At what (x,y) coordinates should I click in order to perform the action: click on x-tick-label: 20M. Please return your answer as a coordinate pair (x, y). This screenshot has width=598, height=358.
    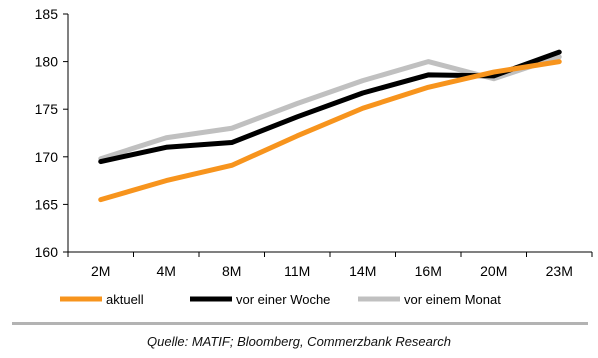
    Looking at the image, I should click on (493, 271).